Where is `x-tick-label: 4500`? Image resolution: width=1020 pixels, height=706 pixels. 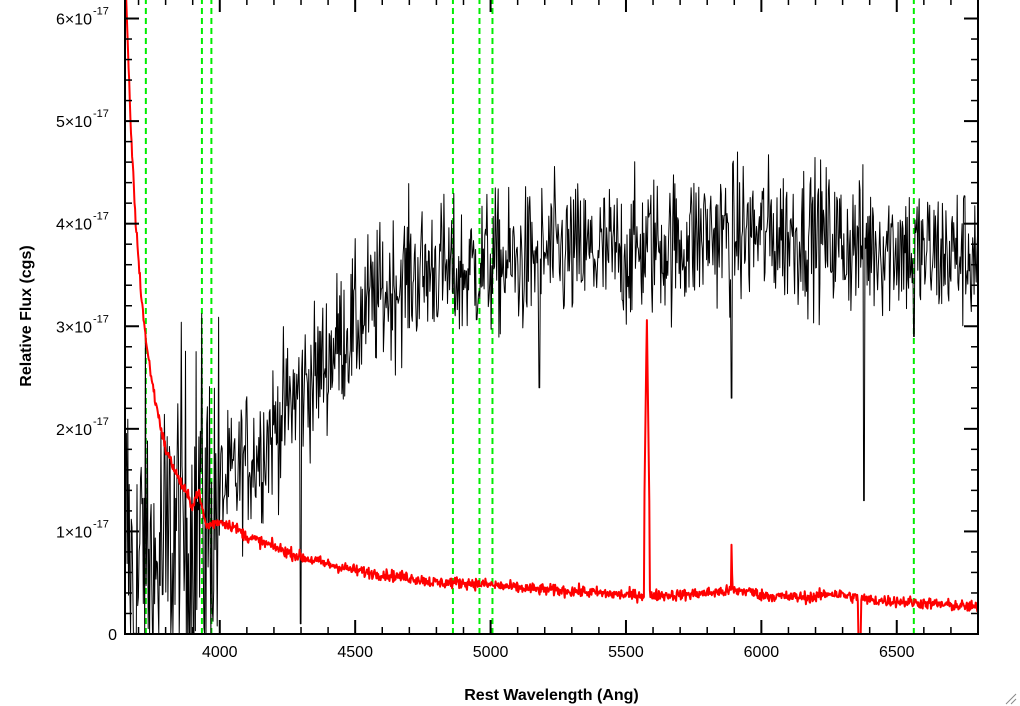 x-tick-label: 4500 is located at coordinates (355, 652).